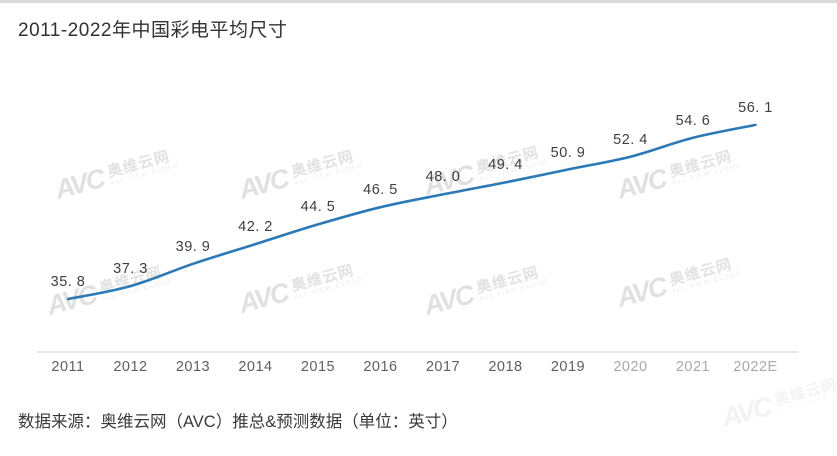  I want to click on x-axis-label: 2011, so click(68, 367).